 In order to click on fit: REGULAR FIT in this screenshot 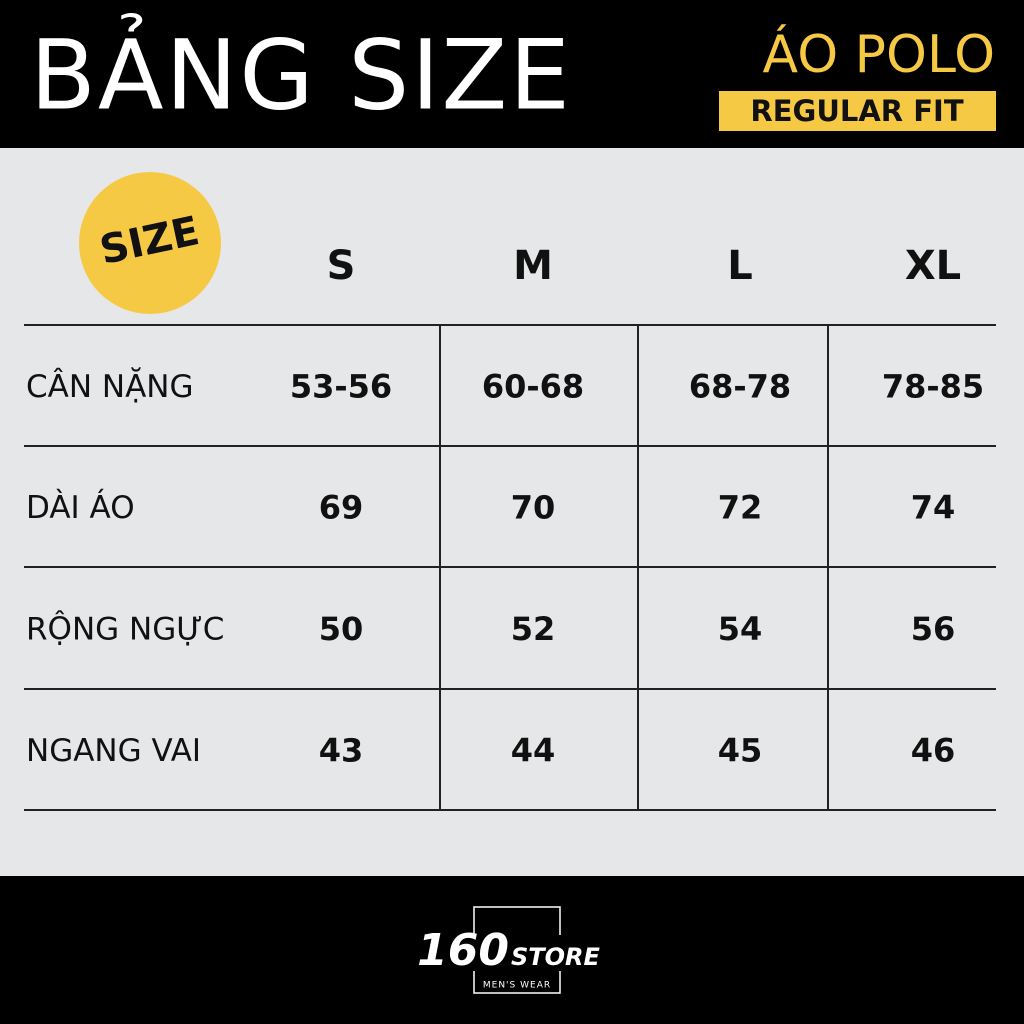, I will do `click(856, 111)`.